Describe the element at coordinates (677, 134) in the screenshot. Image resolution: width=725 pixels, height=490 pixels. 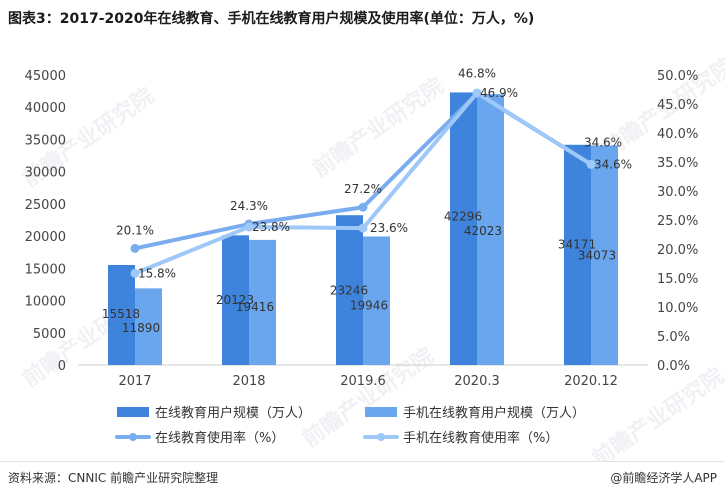
I see `y-right-tick-label: 40.0%` at that location.